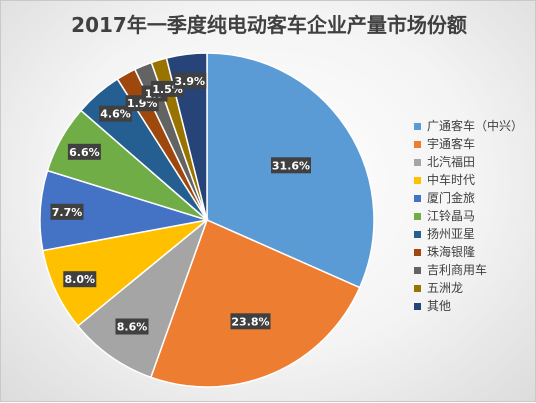 This screenshot has height=403, width=536. I want to click on legend-label: 宇通客车, so click(451, 144).